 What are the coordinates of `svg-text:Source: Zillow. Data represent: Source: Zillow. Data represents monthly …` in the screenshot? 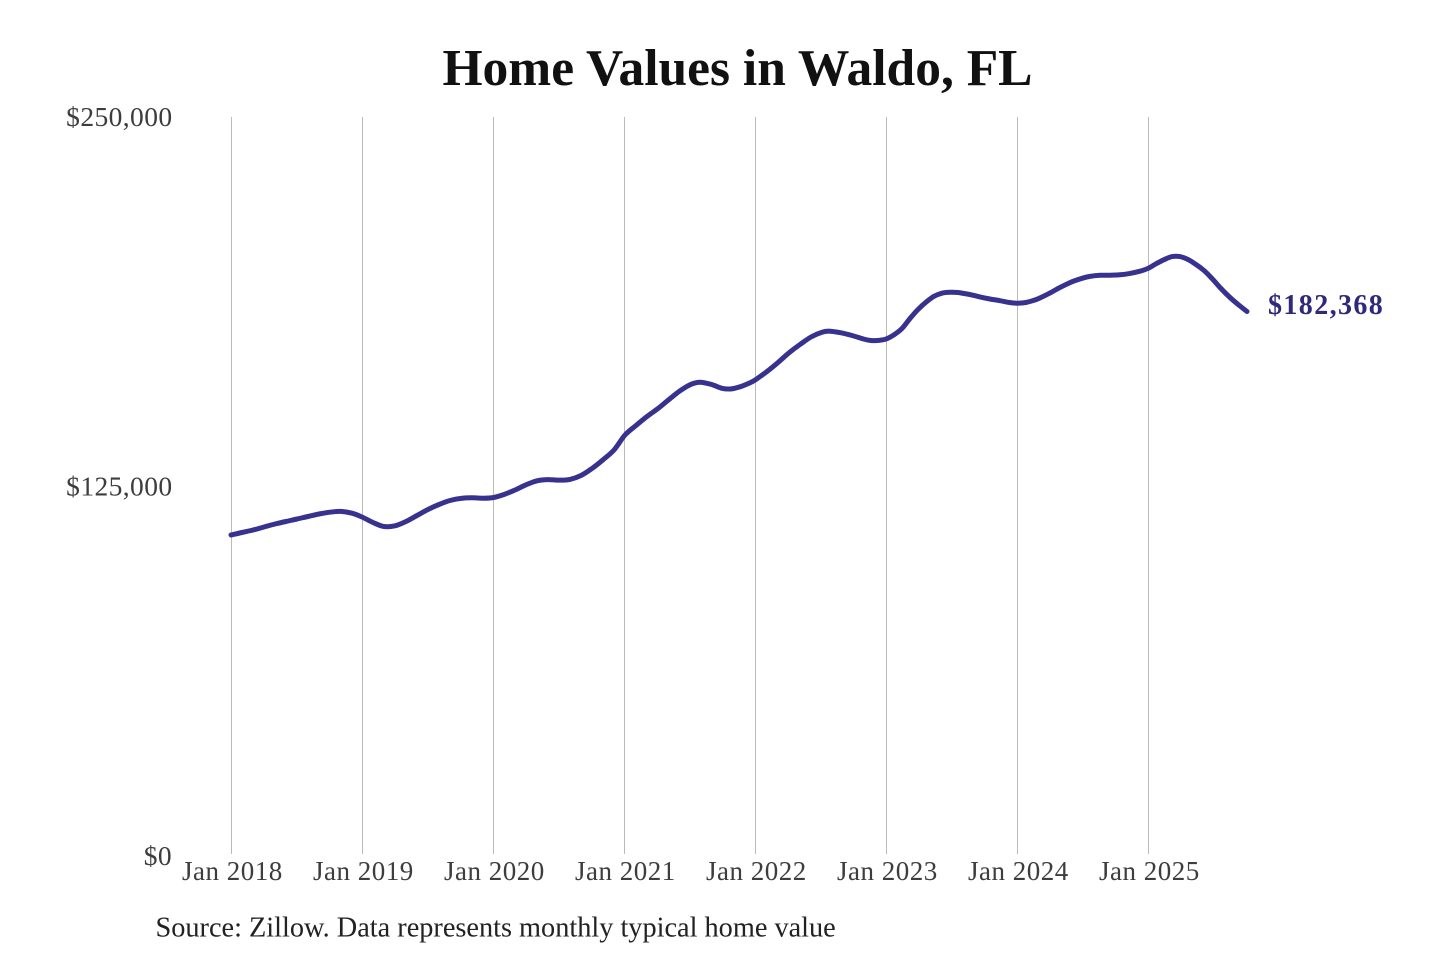 It's located at (496, 928).